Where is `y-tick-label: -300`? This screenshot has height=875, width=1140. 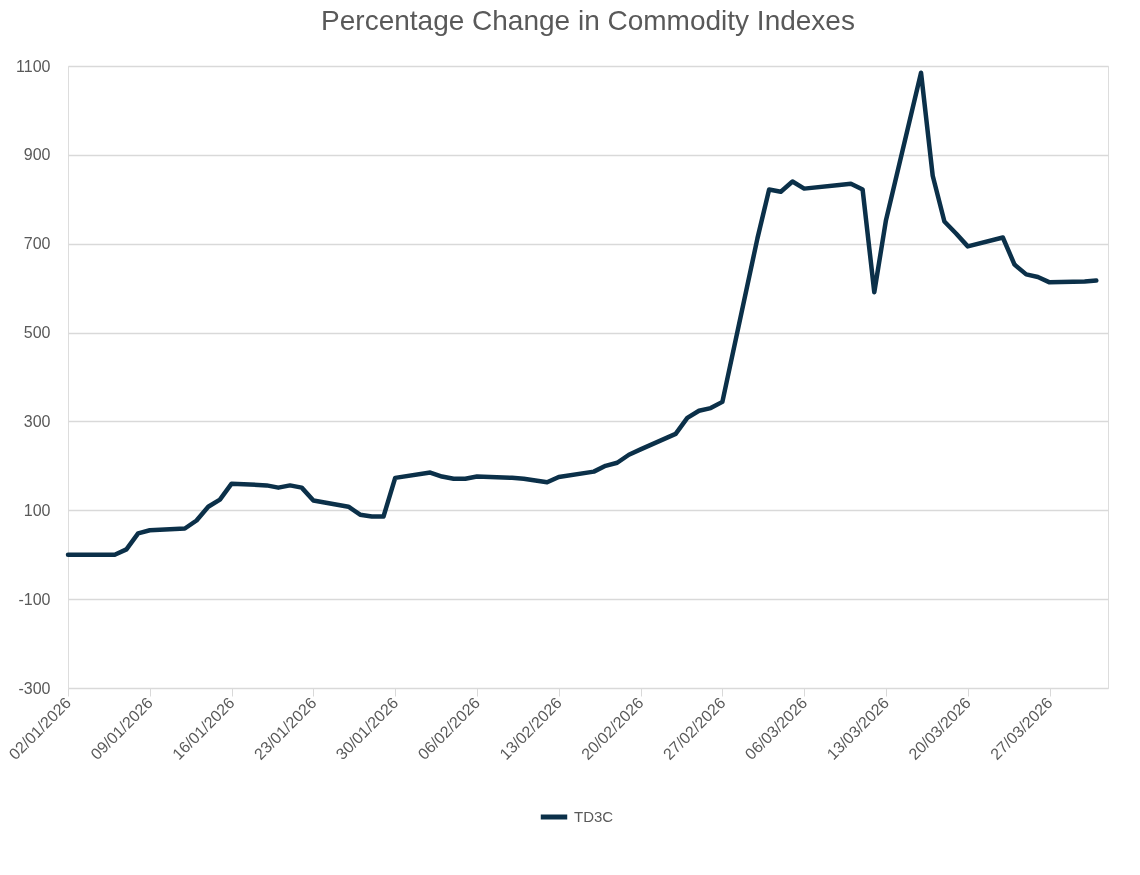
y-tick-label: -300 is located at coordinates (34, 688).